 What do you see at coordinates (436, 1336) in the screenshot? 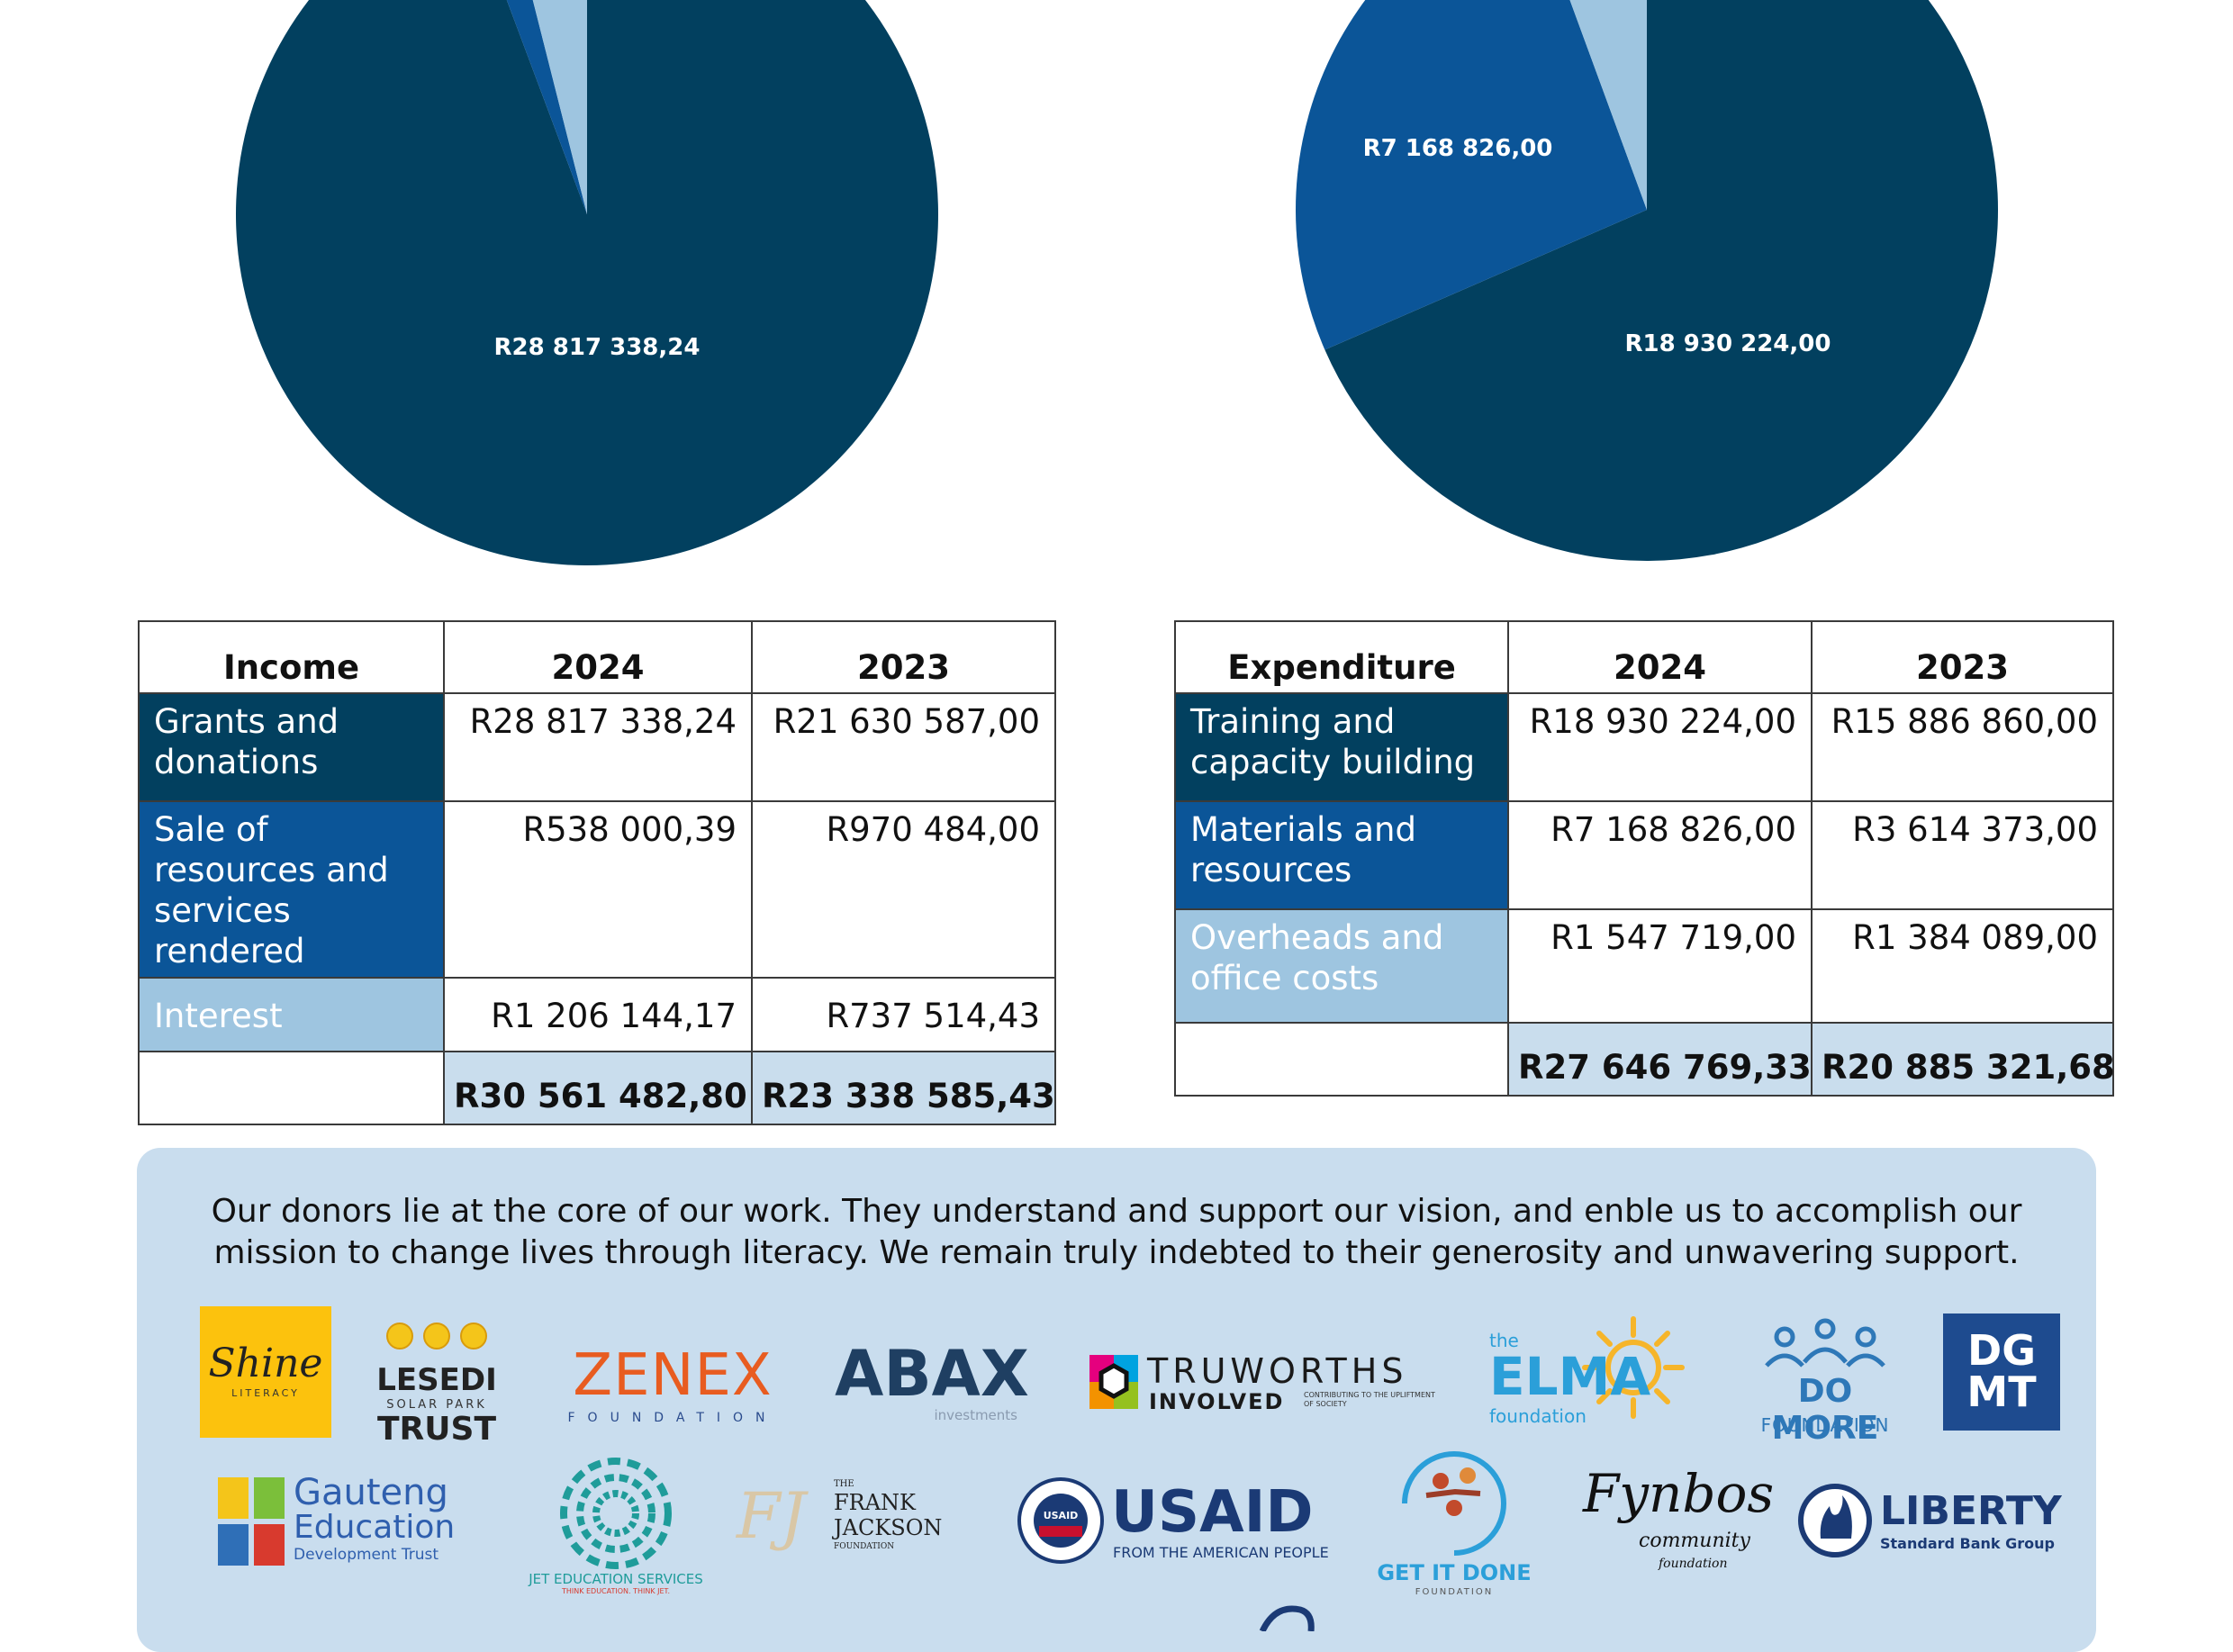
I see `lesedi-sun-faces-icon` at bounding box center [436, 1336].